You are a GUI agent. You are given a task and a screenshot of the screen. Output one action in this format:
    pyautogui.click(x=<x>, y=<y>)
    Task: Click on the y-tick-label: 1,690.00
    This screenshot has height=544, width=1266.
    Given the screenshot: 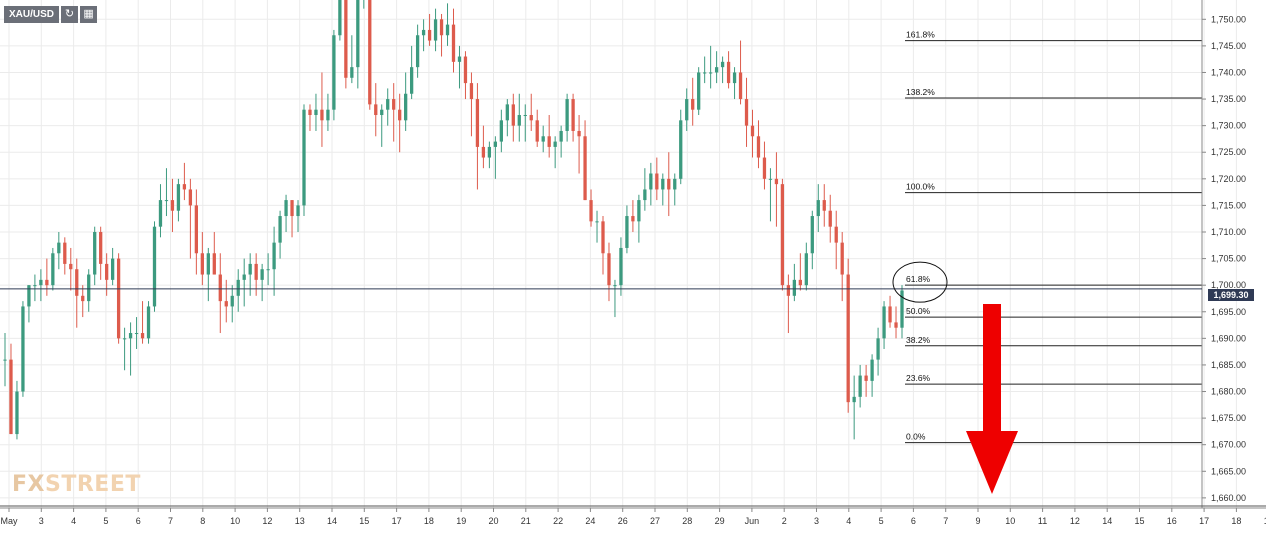 What is the action you would take?
    pyautogui.click(x=1228, y=338)
    